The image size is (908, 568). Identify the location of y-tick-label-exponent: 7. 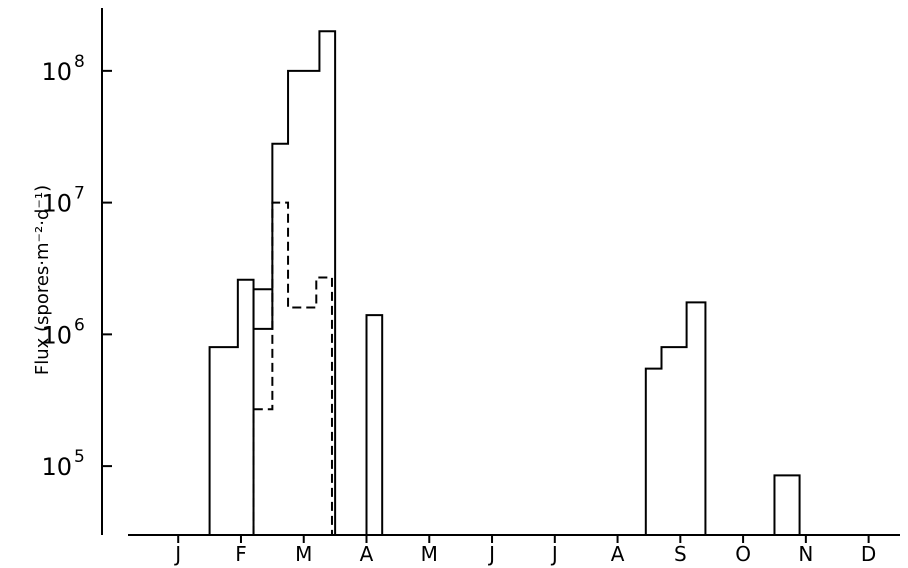
(79, 194).